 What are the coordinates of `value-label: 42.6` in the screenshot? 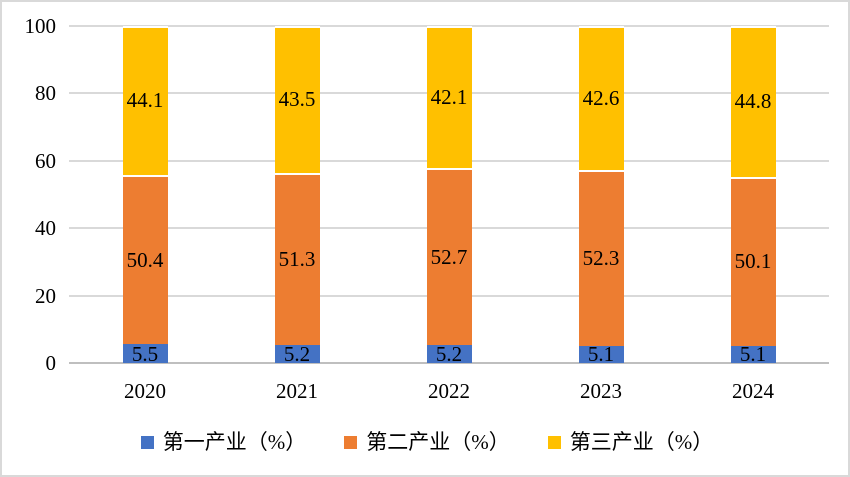 It's located at (601, 97).